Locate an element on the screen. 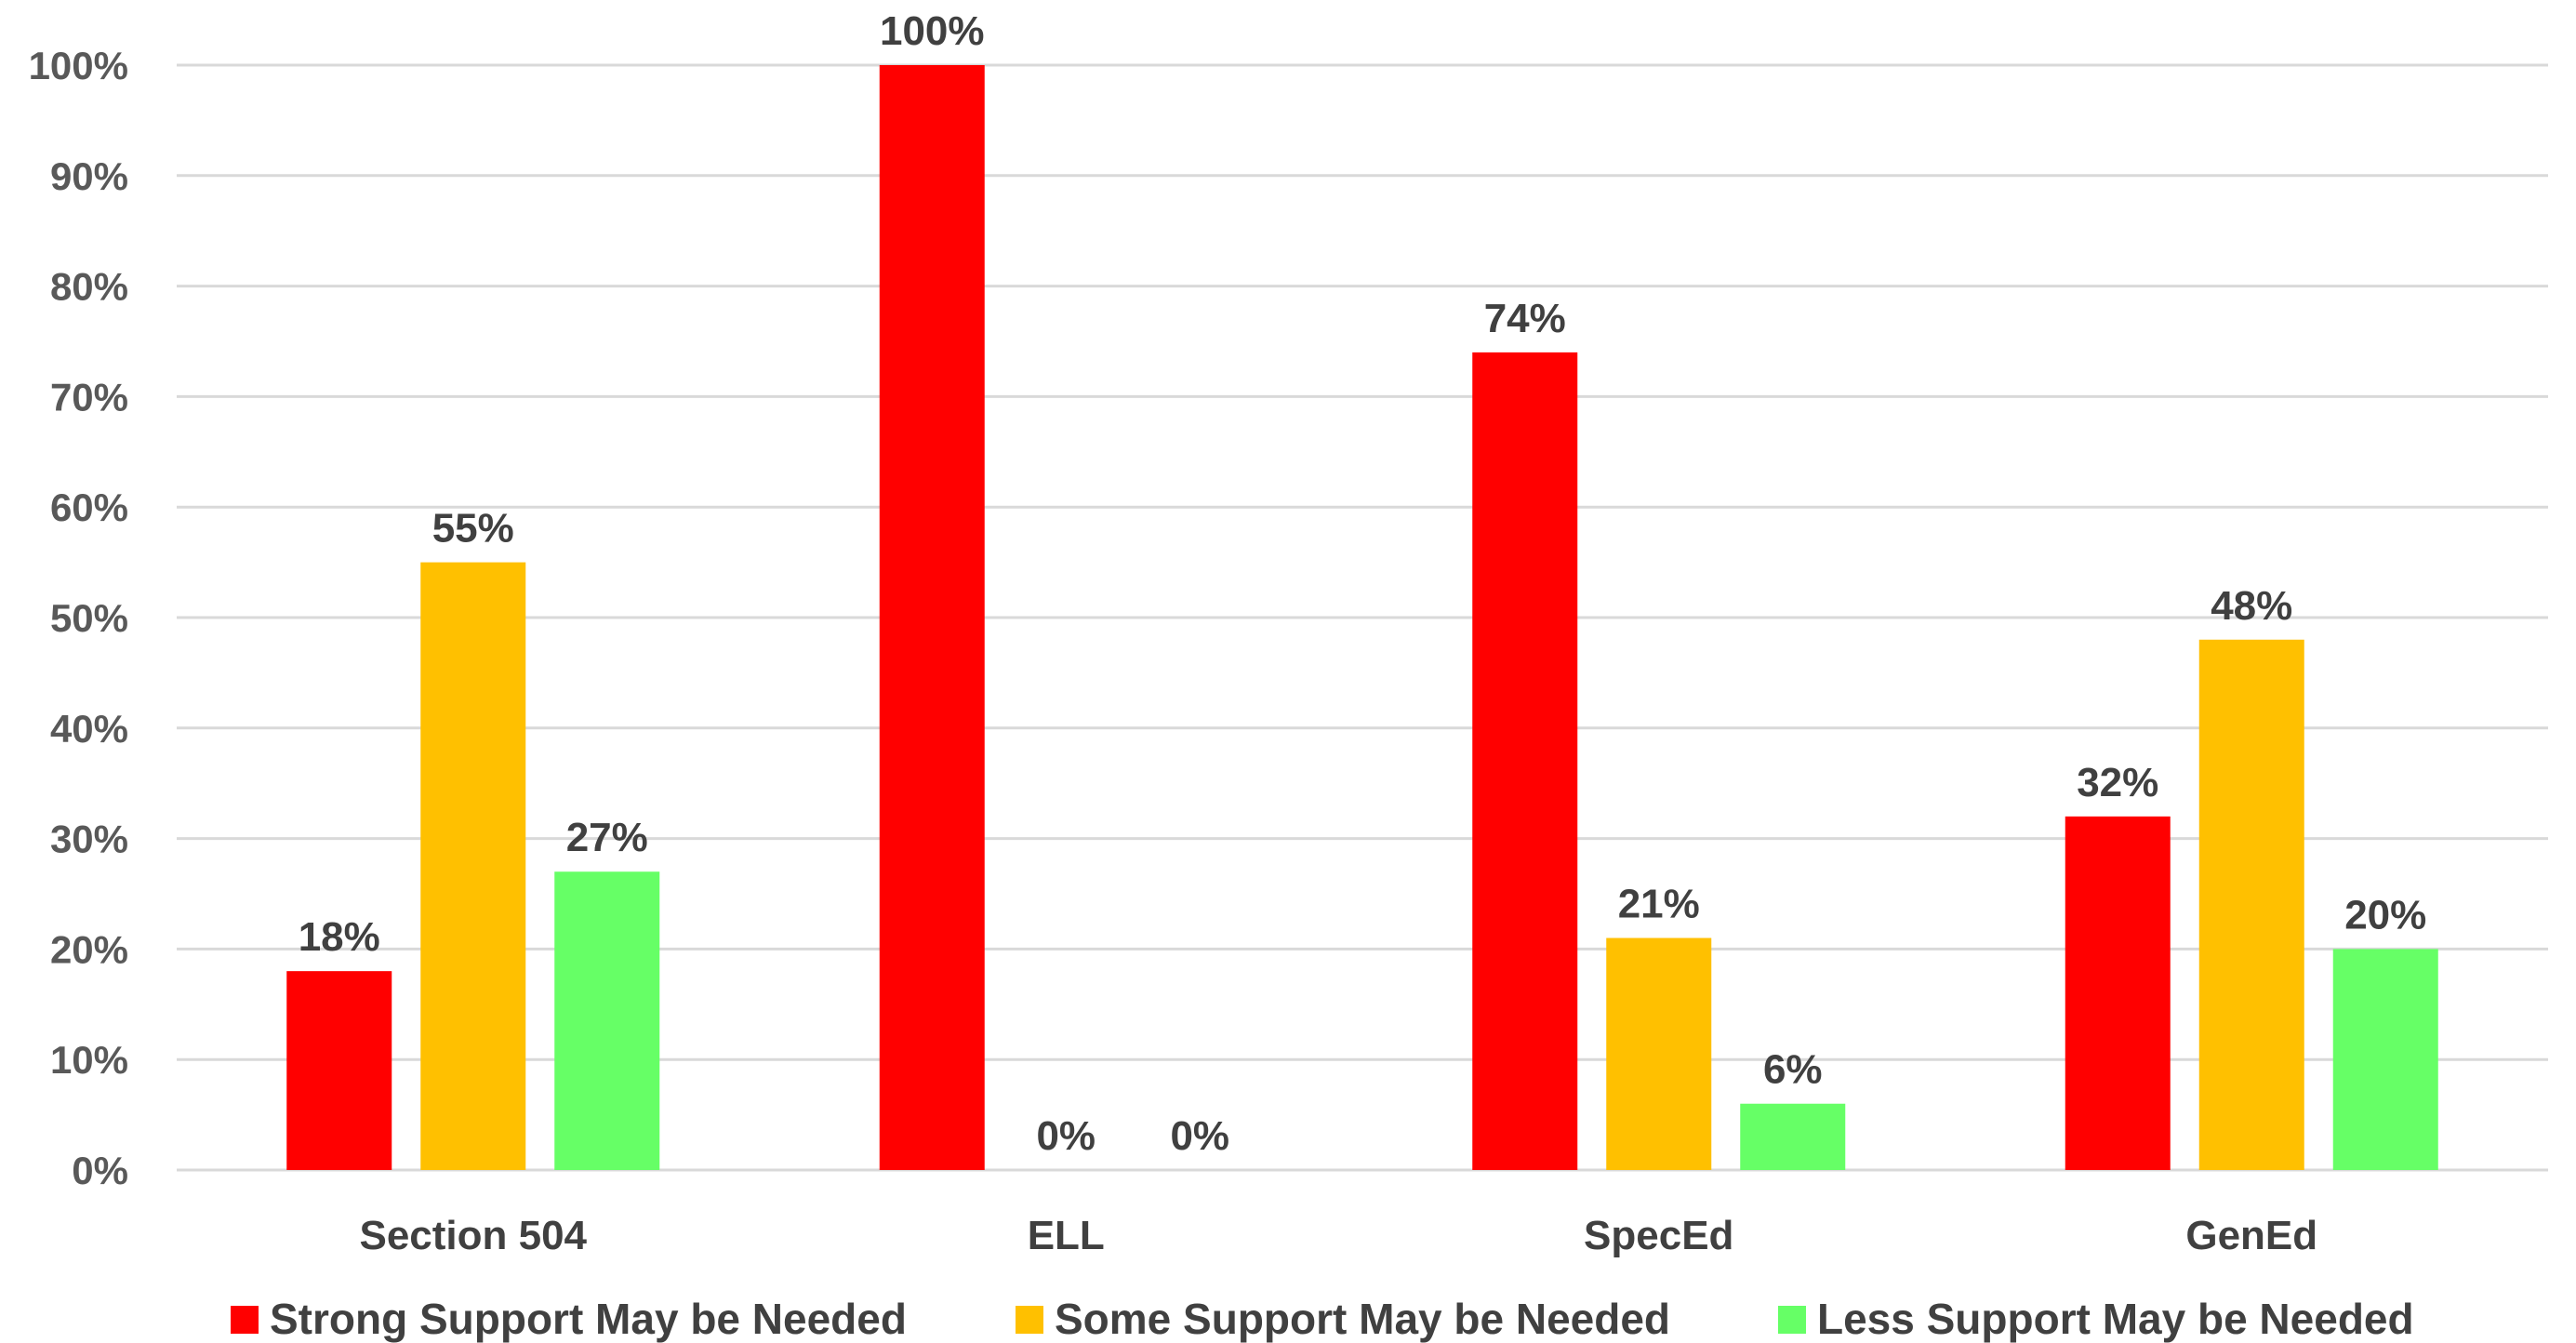  data-label: 32% is located at coordinates (2117, 782).